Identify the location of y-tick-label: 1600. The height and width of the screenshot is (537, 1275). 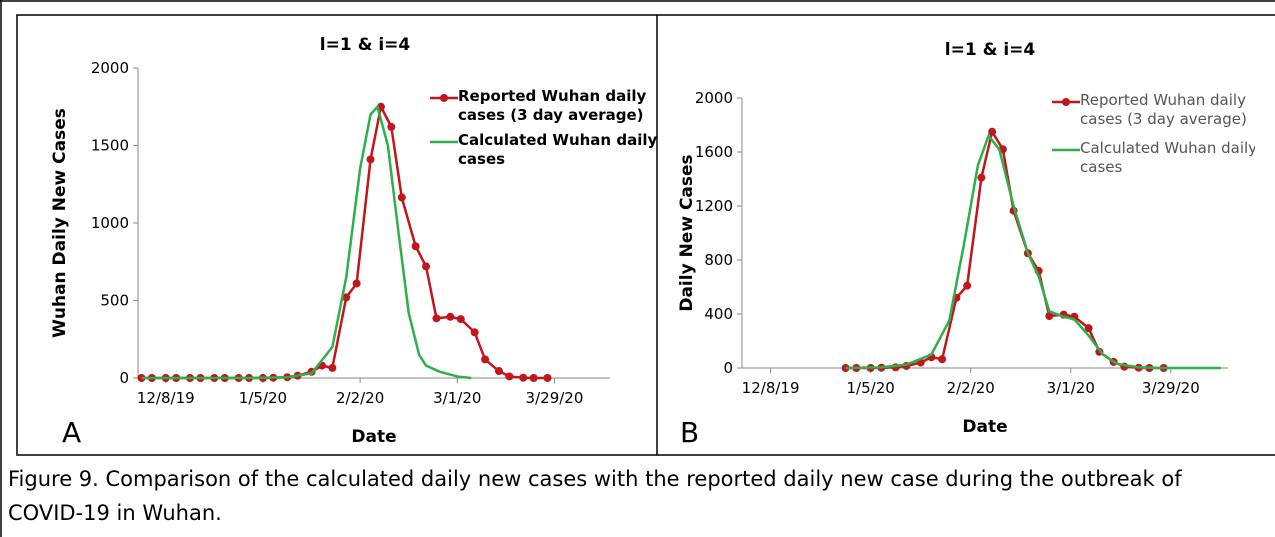
(714, 152).